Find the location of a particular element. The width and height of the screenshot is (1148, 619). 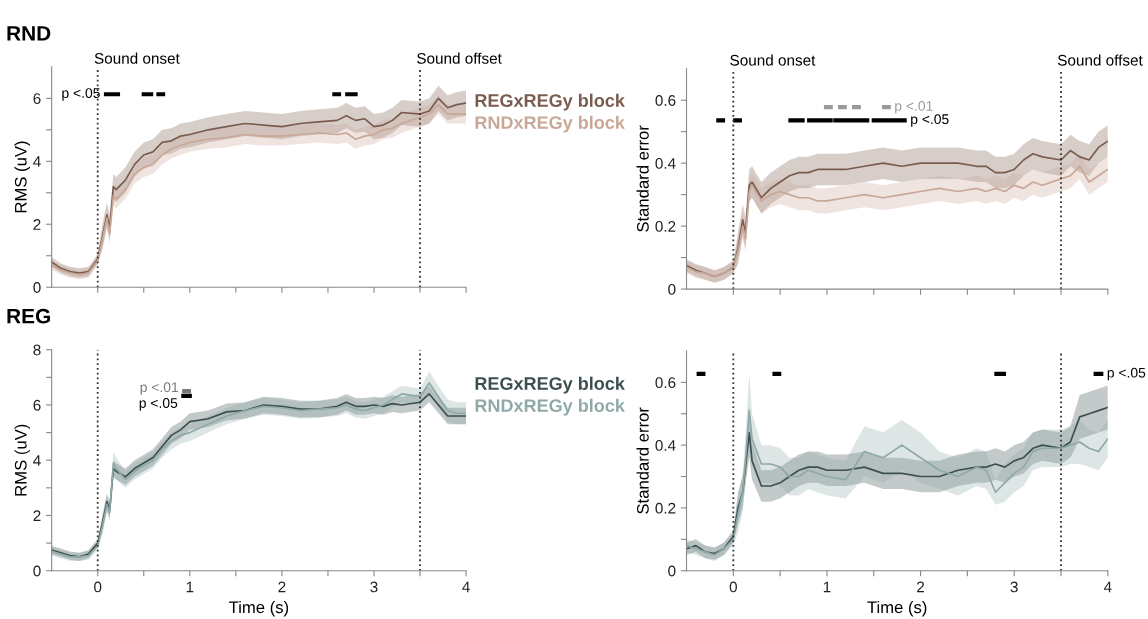

y-tick-label: 8 is located at coordinates (37, 350).